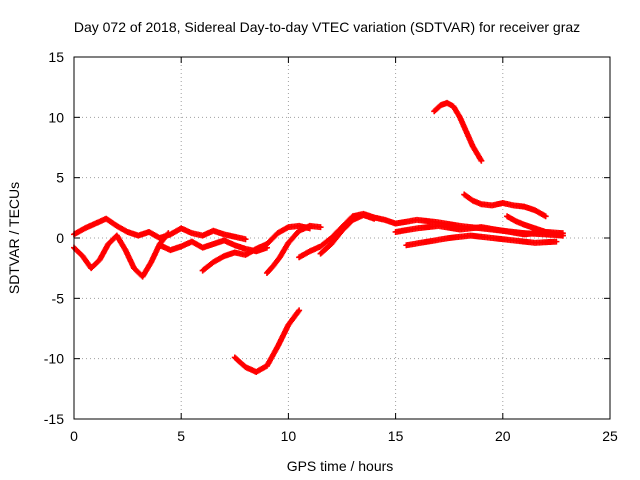 The height and width of the screenshot is (480, 640). I want to click on x-tick-label: 15, so click(396, 436).